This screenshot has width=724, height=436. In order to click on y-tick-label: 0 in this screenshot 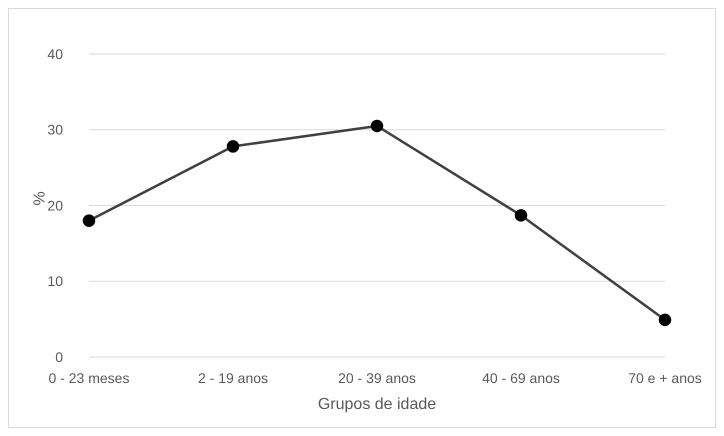, I will do `click(59, 356)`.